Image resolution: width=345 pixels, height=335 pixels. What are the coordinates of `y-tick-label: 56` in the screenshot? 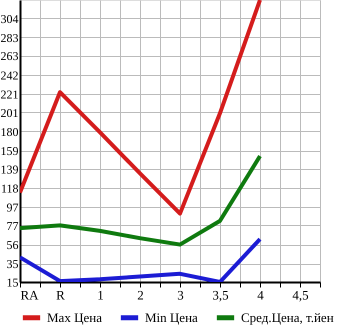 It's located at (12, 245).